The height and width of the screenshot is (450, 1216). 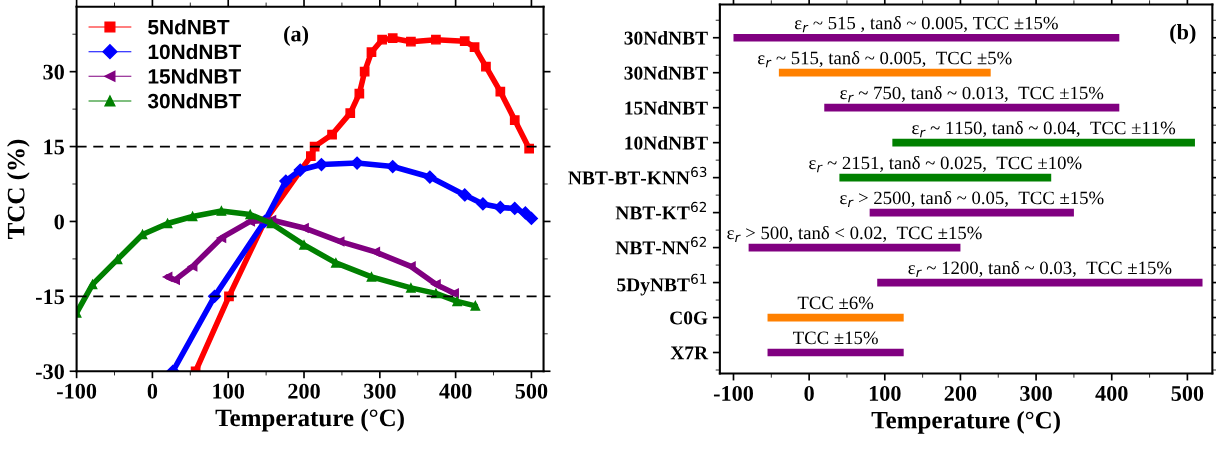 I want to click on y-tick-label: -15, so click(x=49, y=297).